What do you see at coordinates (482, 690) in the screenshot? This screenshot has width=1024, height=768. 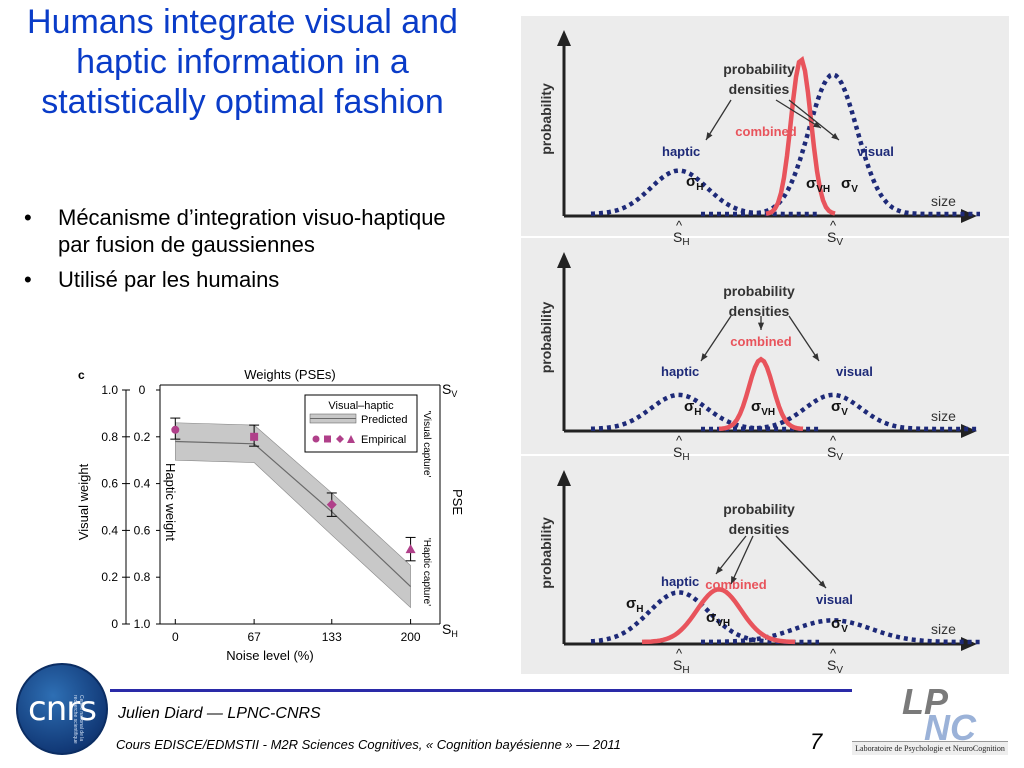 I see `footer-divider` at bounding box center [482, 690].